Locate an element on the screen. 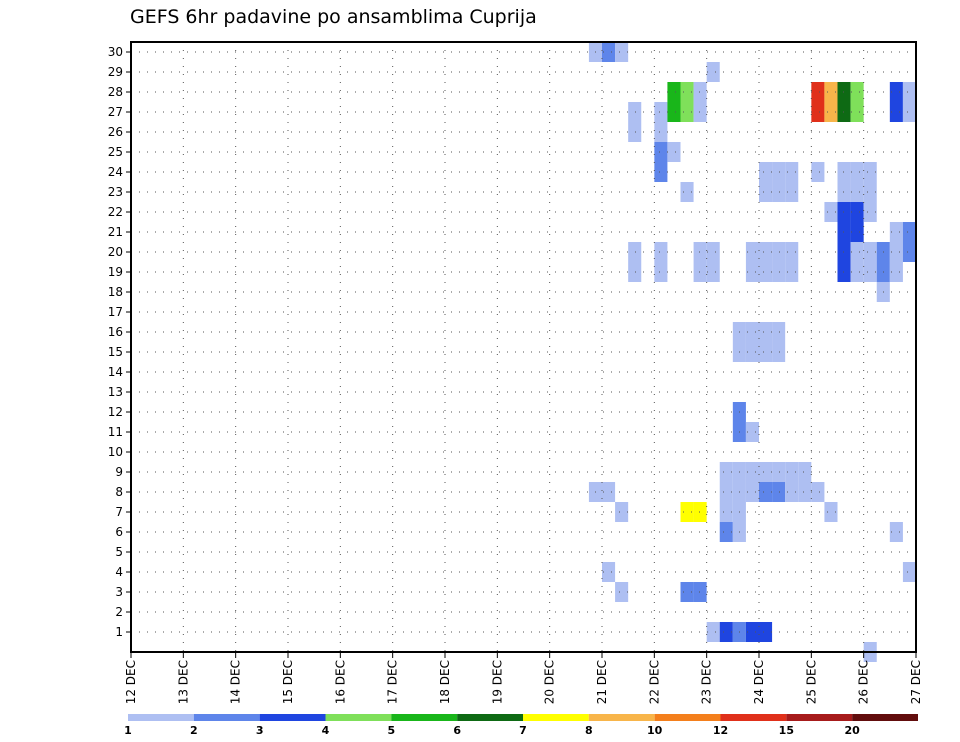 The width and height of the screenshot is (960, 742). colorbar-label: 2 is located at coordinates (194, 730).